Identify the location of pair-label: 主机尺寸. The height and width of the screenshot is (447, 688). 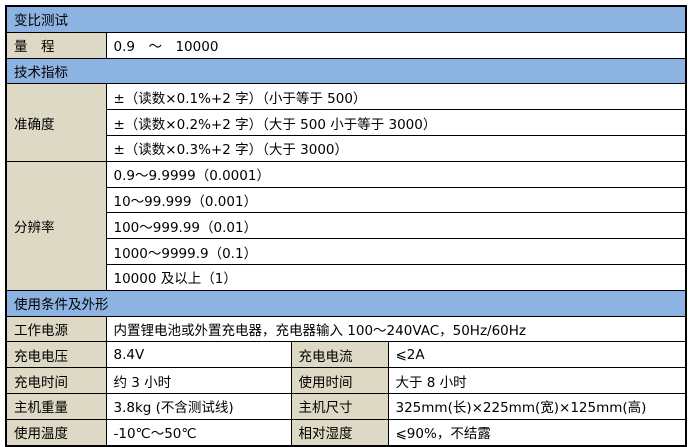
(339, 406).